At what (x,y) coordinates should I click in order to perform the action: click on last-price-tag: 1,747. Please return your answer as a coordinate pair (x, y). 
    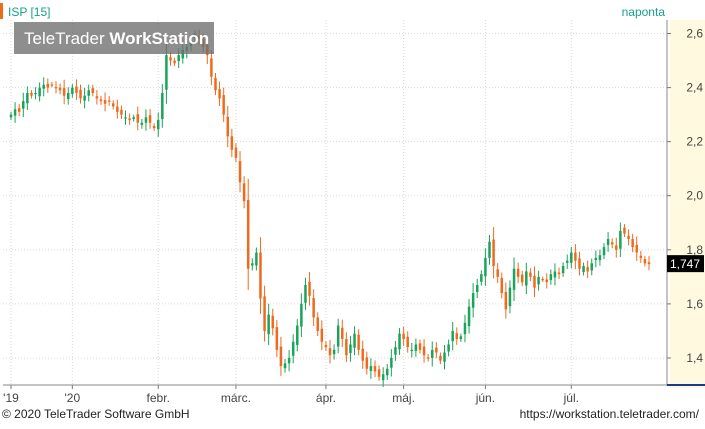
    Looking at the image, I should click on (685, 264).